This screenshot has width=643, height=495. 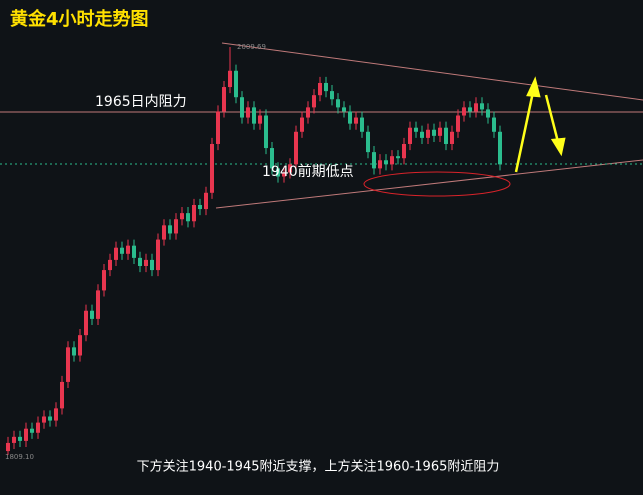 What do you see at coordinates (318, 467) in the screenshot?
I see `subtitle: 下方关注1940-1945附近支撑，上方关注1960-1965附近阻力` at bounding box center [318, 467].